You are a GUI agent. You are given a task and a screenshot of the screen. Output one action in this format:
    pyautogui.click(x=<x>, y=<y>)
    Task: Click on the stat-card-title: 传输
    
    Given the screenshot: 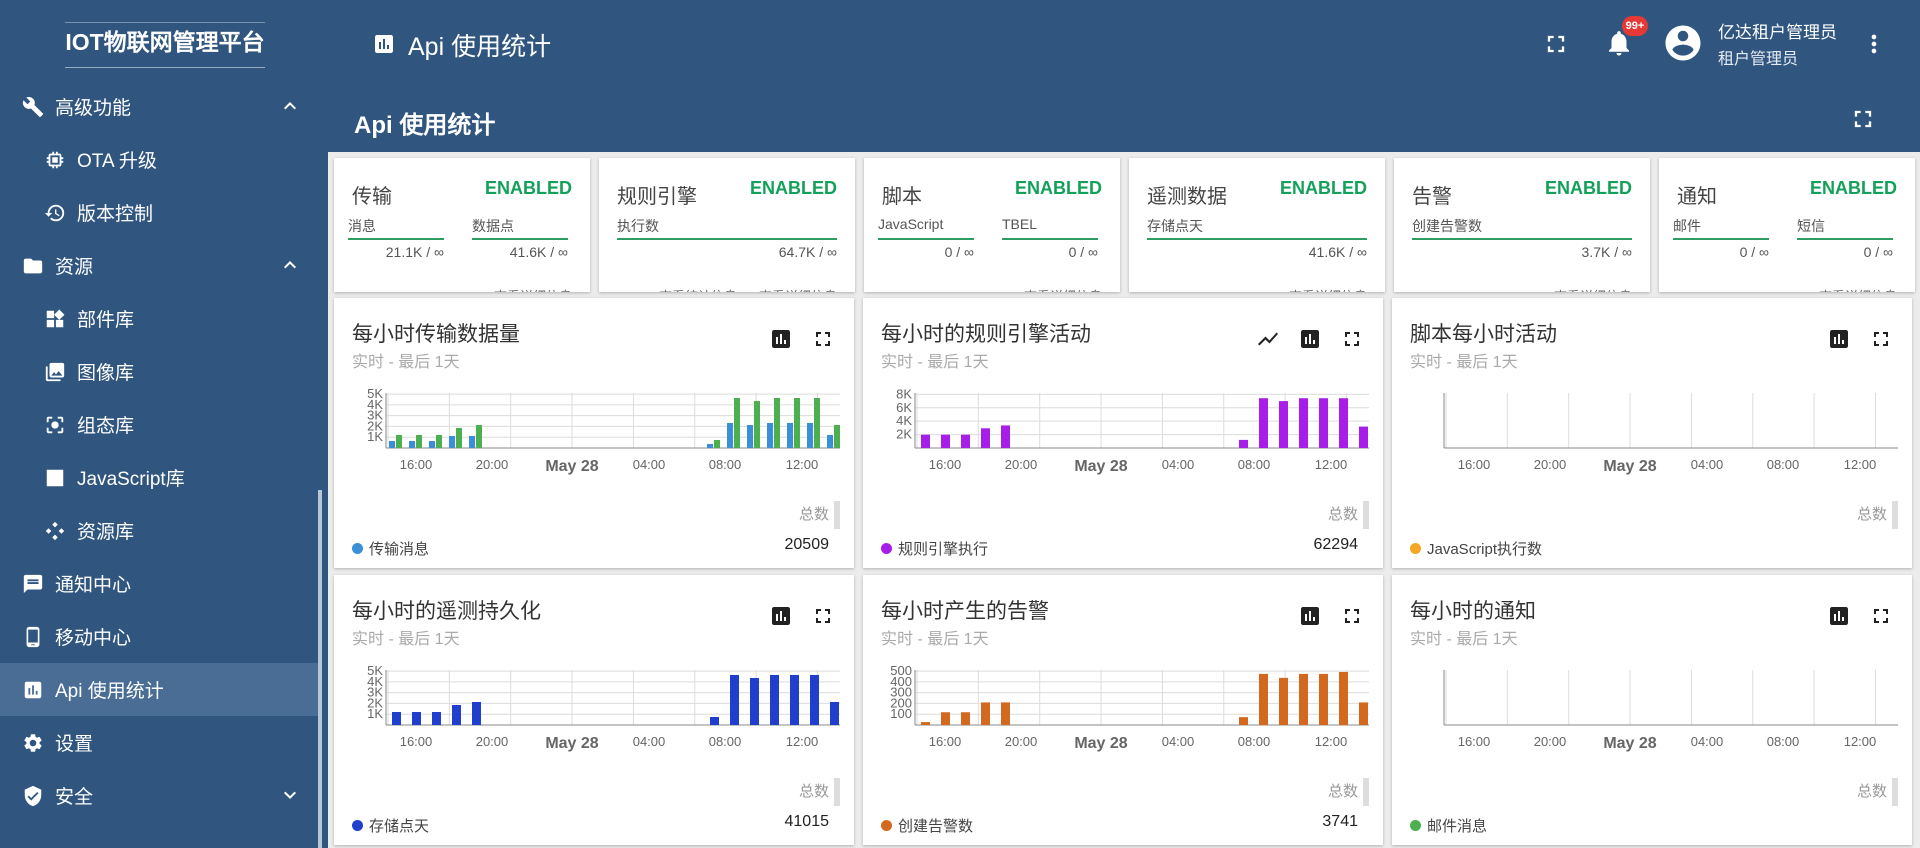 What is the action you would take?
    pyautogui.click(x=372, y=197)
    